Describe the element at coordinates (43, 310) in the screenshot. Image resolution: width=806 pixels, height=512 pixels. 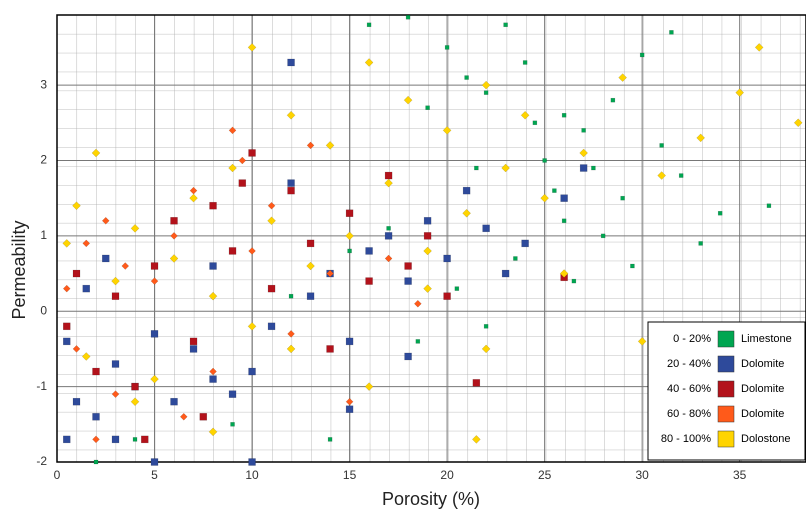
I see `y-tick-label: 0` at that location.